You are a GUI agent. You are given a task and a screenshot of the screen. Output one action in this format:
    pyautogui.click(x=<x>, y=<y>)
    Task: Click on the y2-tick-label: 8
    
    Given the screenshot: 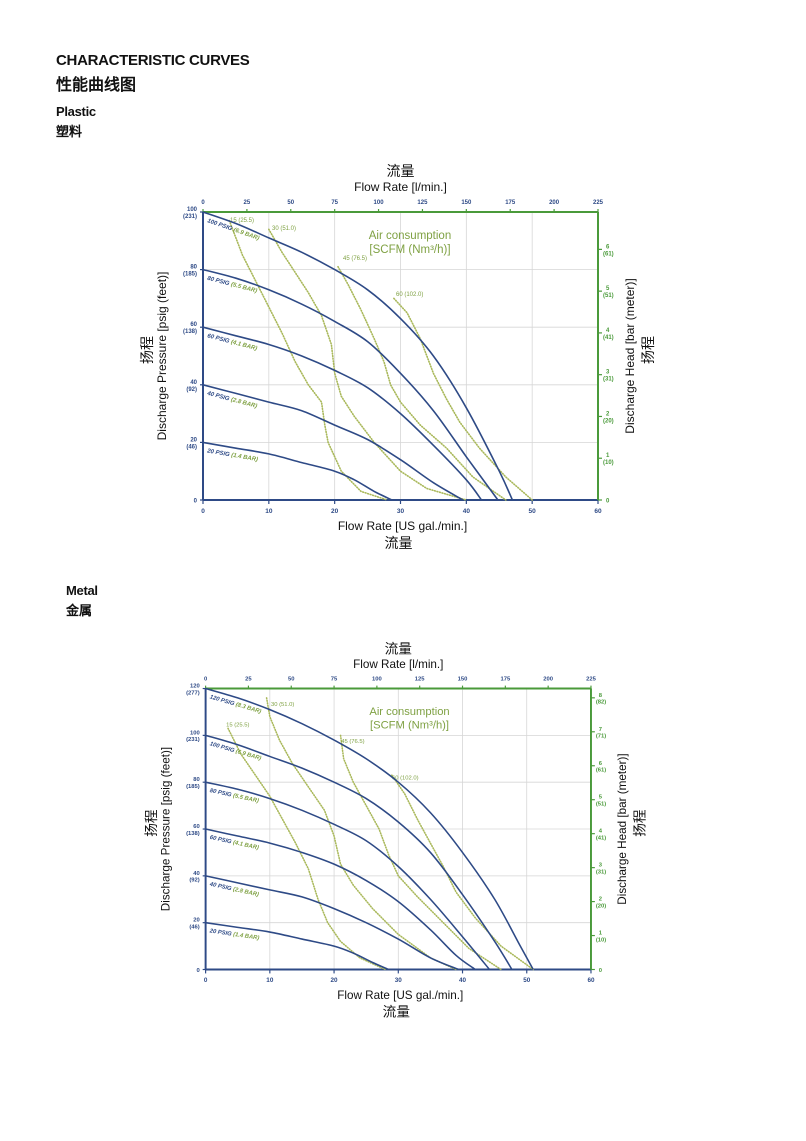 What is the action you would take?
    pyautogui.click(x=601, y=696)
    